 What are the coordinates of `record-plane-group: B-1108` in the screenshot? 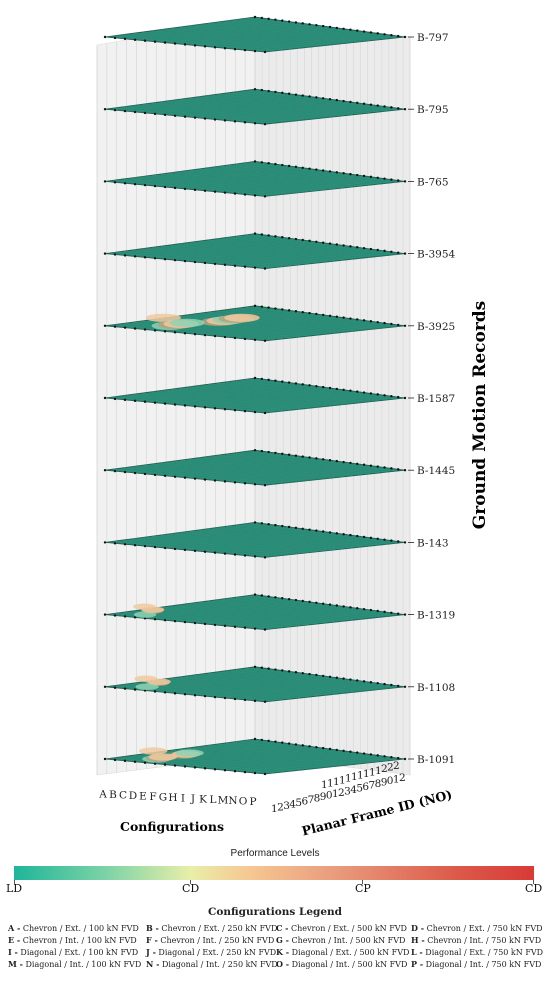 It's located at (279, 684).